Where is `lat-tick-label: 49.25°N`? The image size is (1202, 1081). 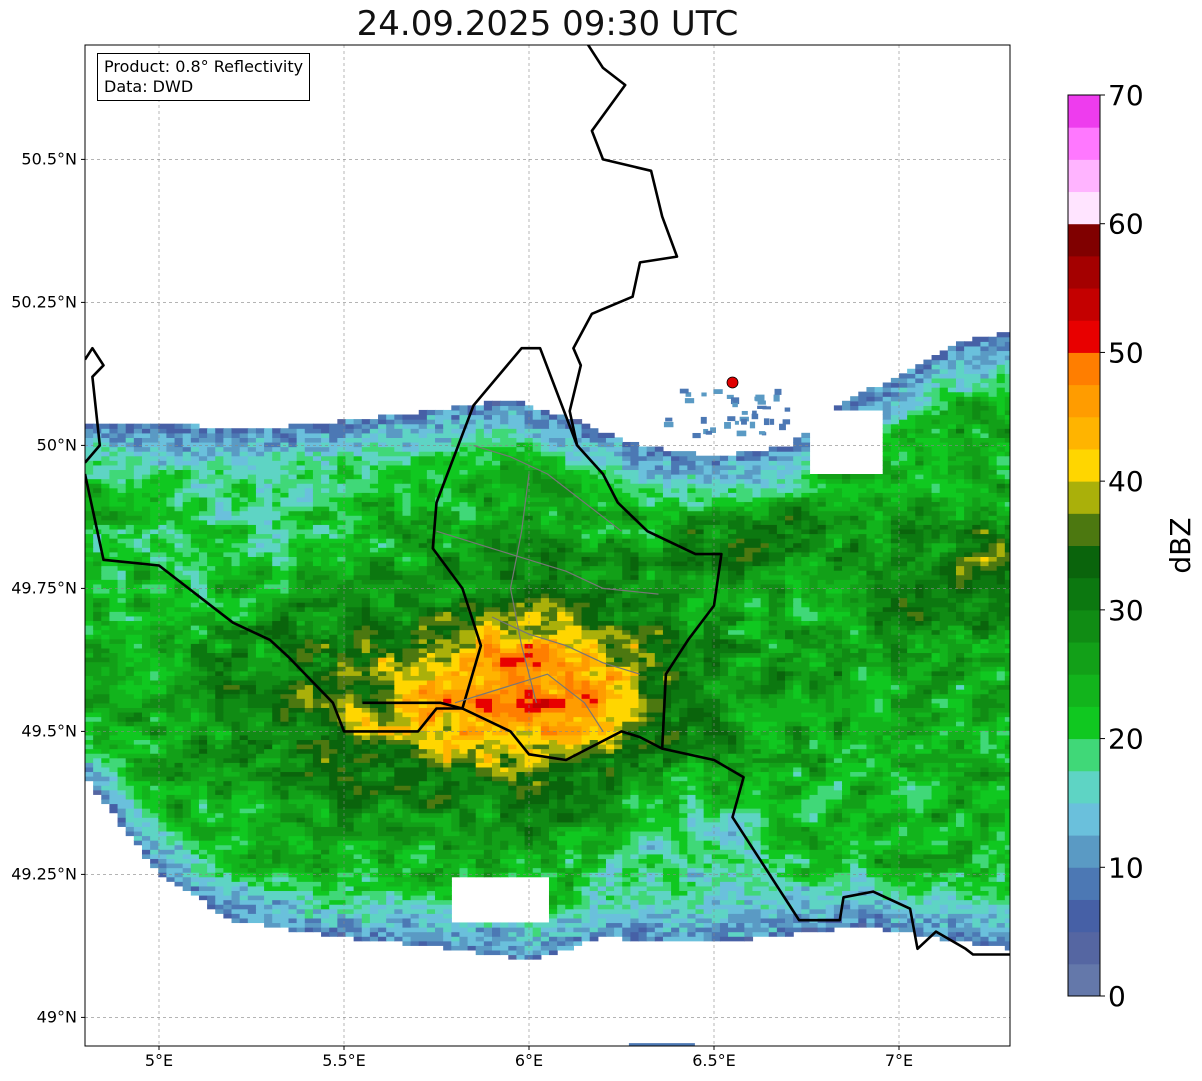 lat-tick-label: 49.25°N is located at coordinates (44, 873).